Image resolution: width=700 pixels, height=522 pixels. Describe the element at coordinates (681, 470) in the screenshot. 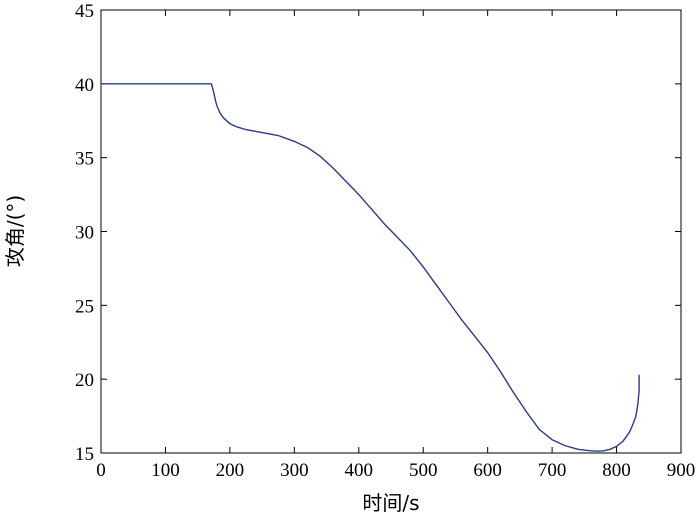

I see `x-tick-label: 900` at that location.